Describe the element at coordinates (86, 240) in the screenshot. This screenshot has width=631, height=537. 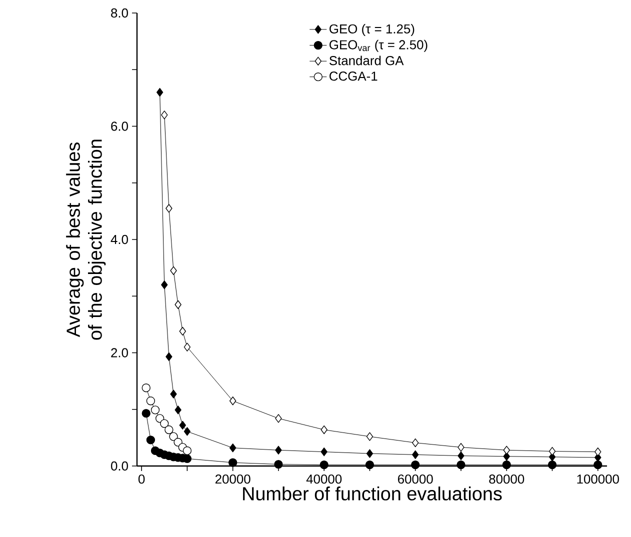
I see `y-axis-title: Average of best values of the objective function` at that location.